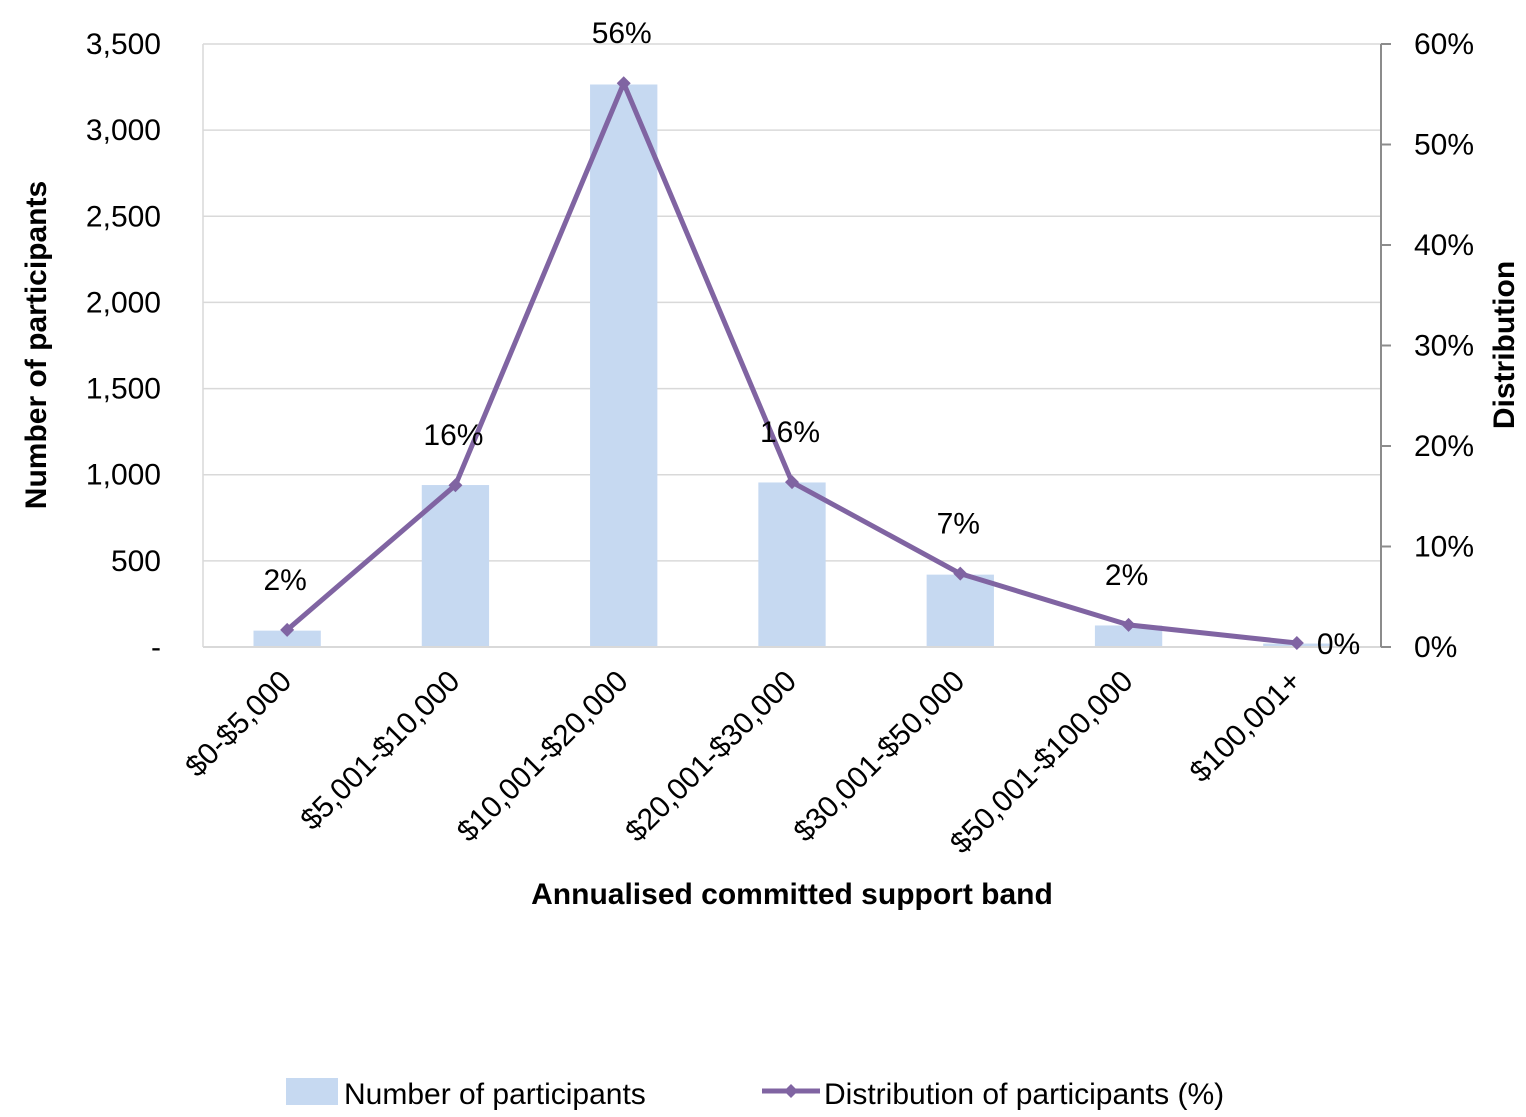 The width and height of the screenshot is (1526, 1117). What do you see at coordinates (123, 130) in the screenshot?
I see `y-tick-label: 3,000` at bounding box center [123, 130].